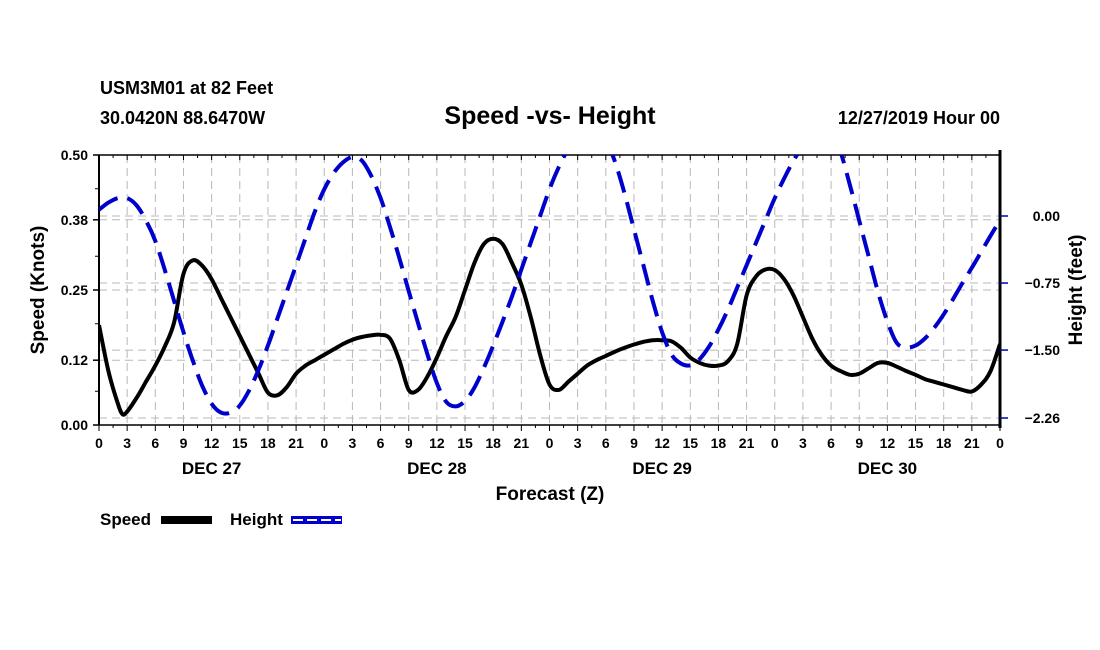 This screenshot has width=1100, height=650. Describe the element at coordinates (1076, 290) in the screenshot. I see `right-y-axis-label: Height (feet)` at that location.